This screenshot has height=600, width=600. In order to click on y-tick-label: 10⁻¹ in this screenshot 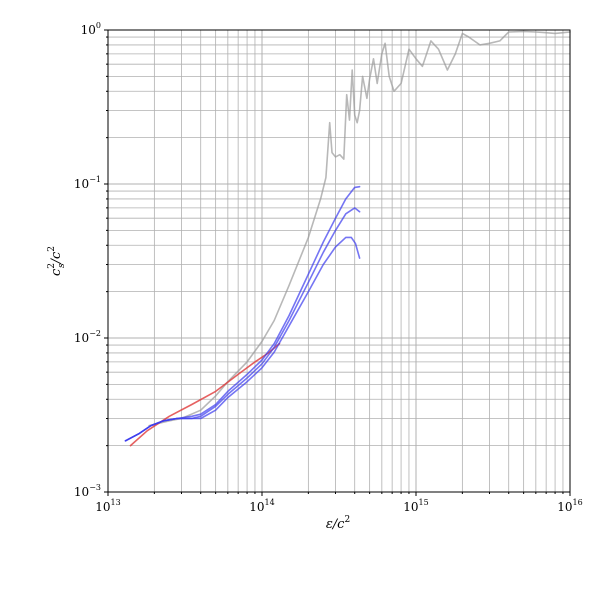, I will do `click(87, 183)`.